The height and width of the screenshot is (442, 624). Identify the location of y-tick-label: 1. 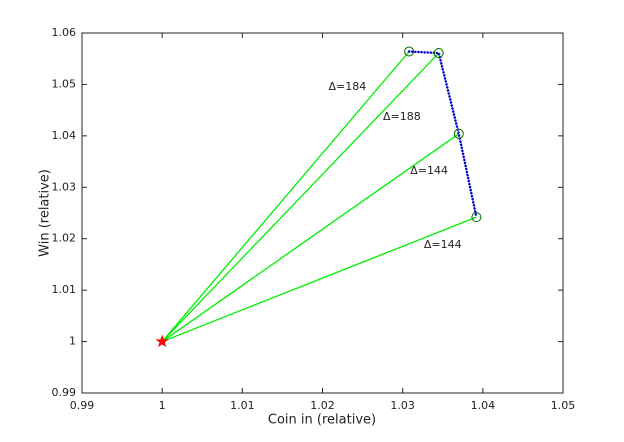
(72, 341).